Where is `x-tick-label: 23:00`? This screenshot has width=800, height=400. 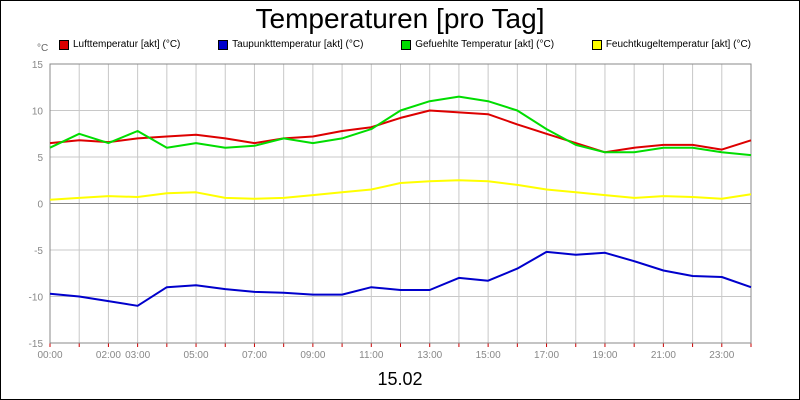 x-tick-label: 23:00 is located at coordinates (721, 355).